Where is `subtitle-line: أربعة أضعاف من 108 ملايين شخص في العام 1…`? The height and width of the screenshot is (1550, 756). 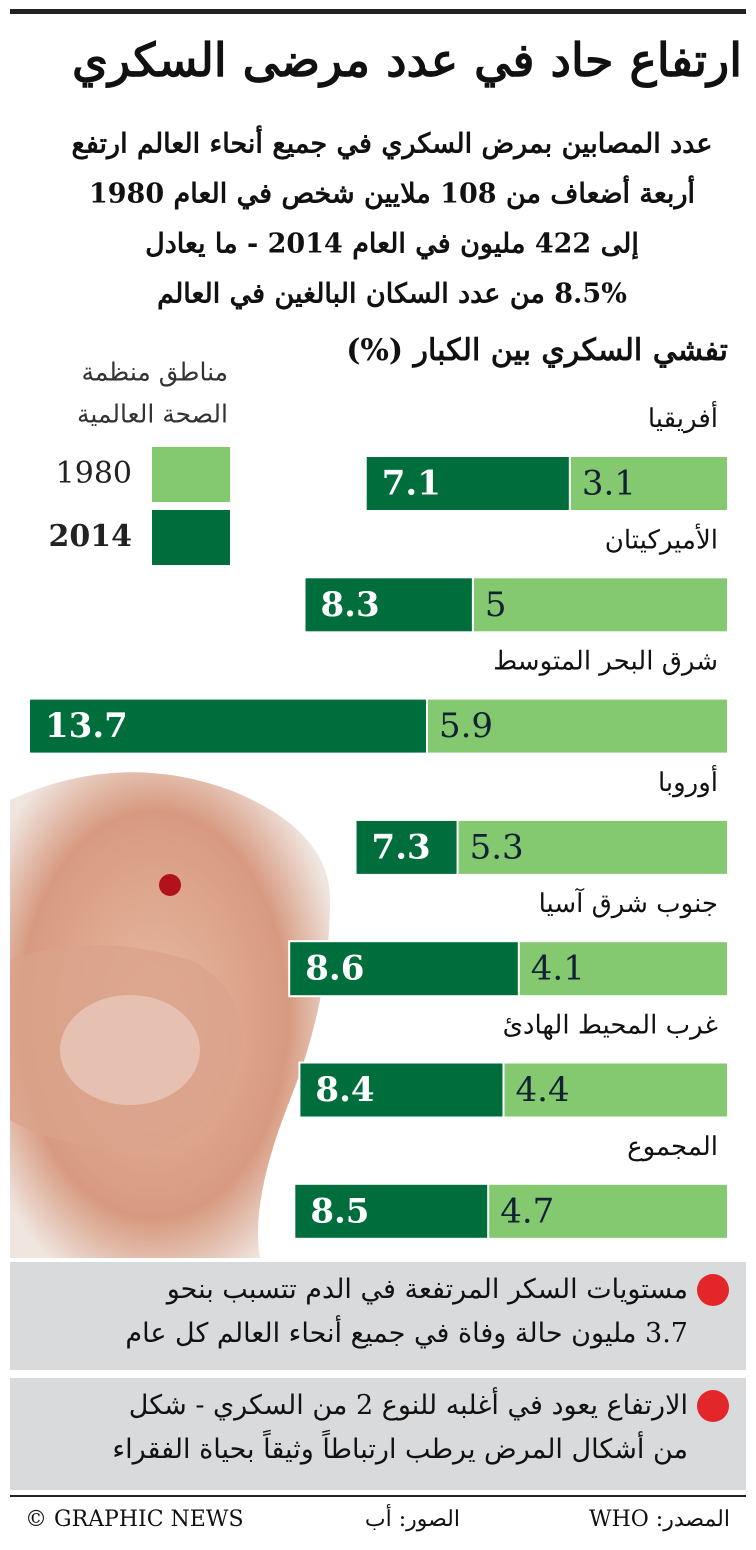
subtitle-line: أربعة أضعاف من 108 ملايين شخص في العام 1… is located at coordinates (392, 193).